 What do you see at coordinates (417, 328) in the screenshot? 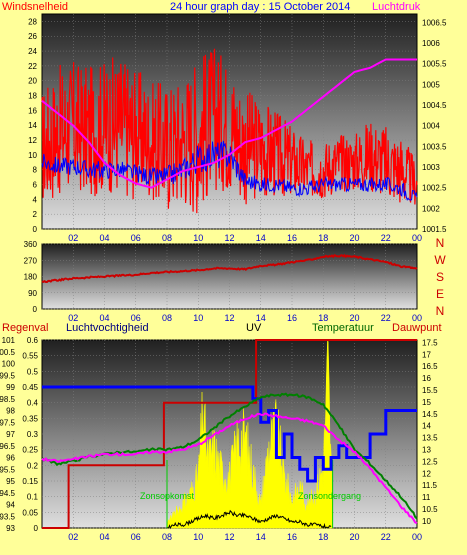
I see `dewpoint-label: Dauwpunt` at bounding box center [417, 328].